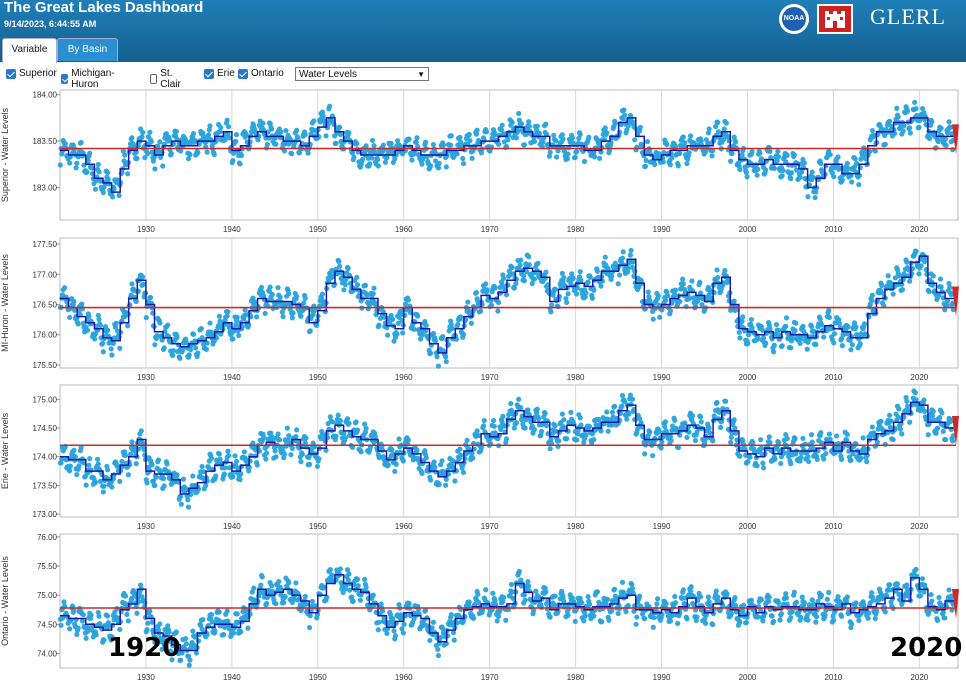  Describe the element at coordinates (167, 79) in the screenshot. I see `checkbox-st-clair: St. Clair` at that location.